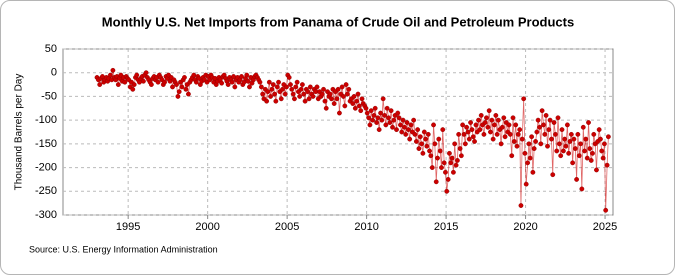 The height and width of the screenshot is (275, 675). Describe the element at coordinates (605, 227) in the screenshot. I see `x-tick-label: 2025` at that location.